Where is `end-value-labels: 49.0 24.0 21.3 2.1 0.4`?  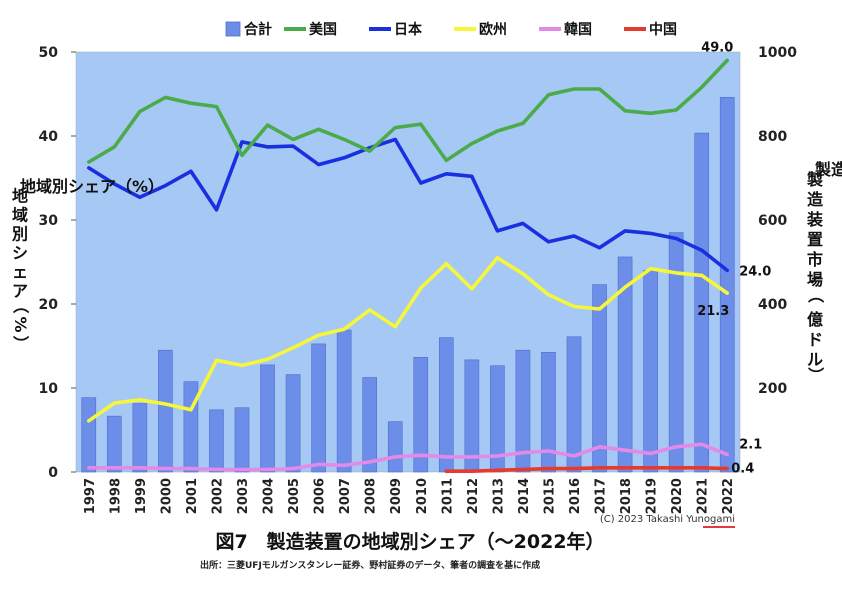
end-value-labels: 49.0 24.0 21.3 2.1 0.4 is located at coordinates (734, 258).